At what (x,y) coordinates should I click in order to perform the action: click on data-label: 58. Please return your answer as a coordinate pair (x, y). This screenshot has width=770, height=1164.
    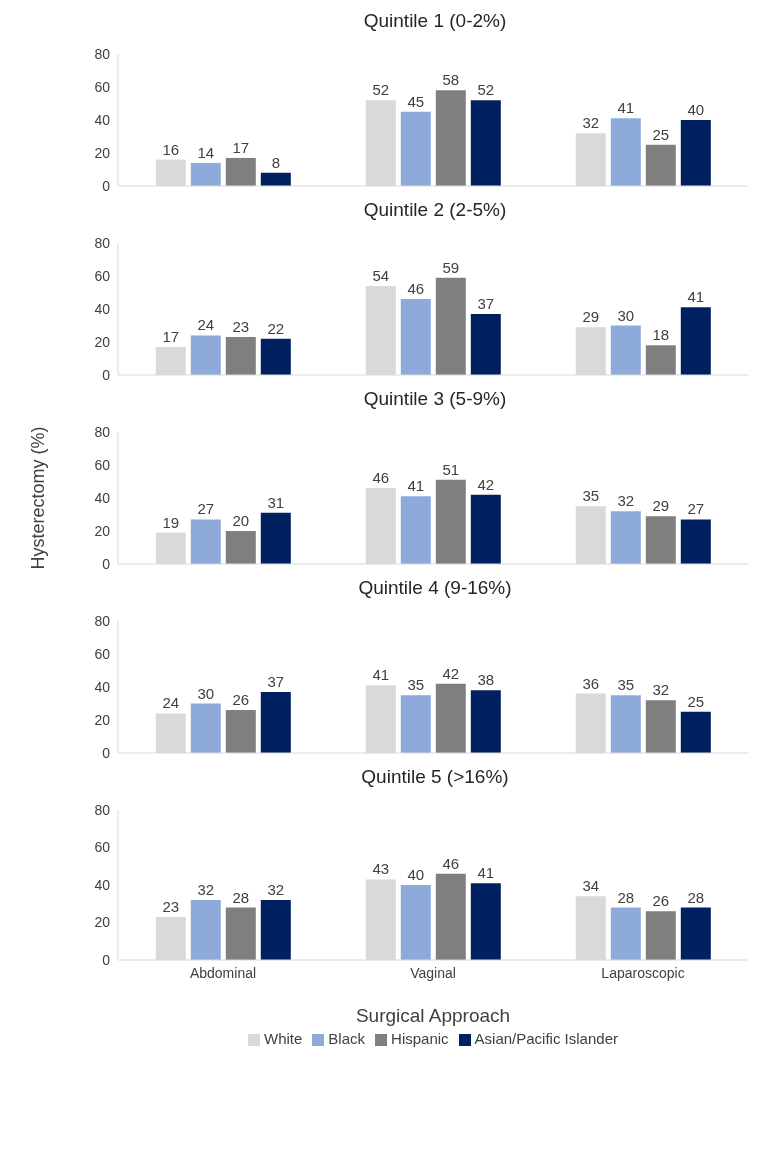
    Looking at the image, I should click on (451, 80).